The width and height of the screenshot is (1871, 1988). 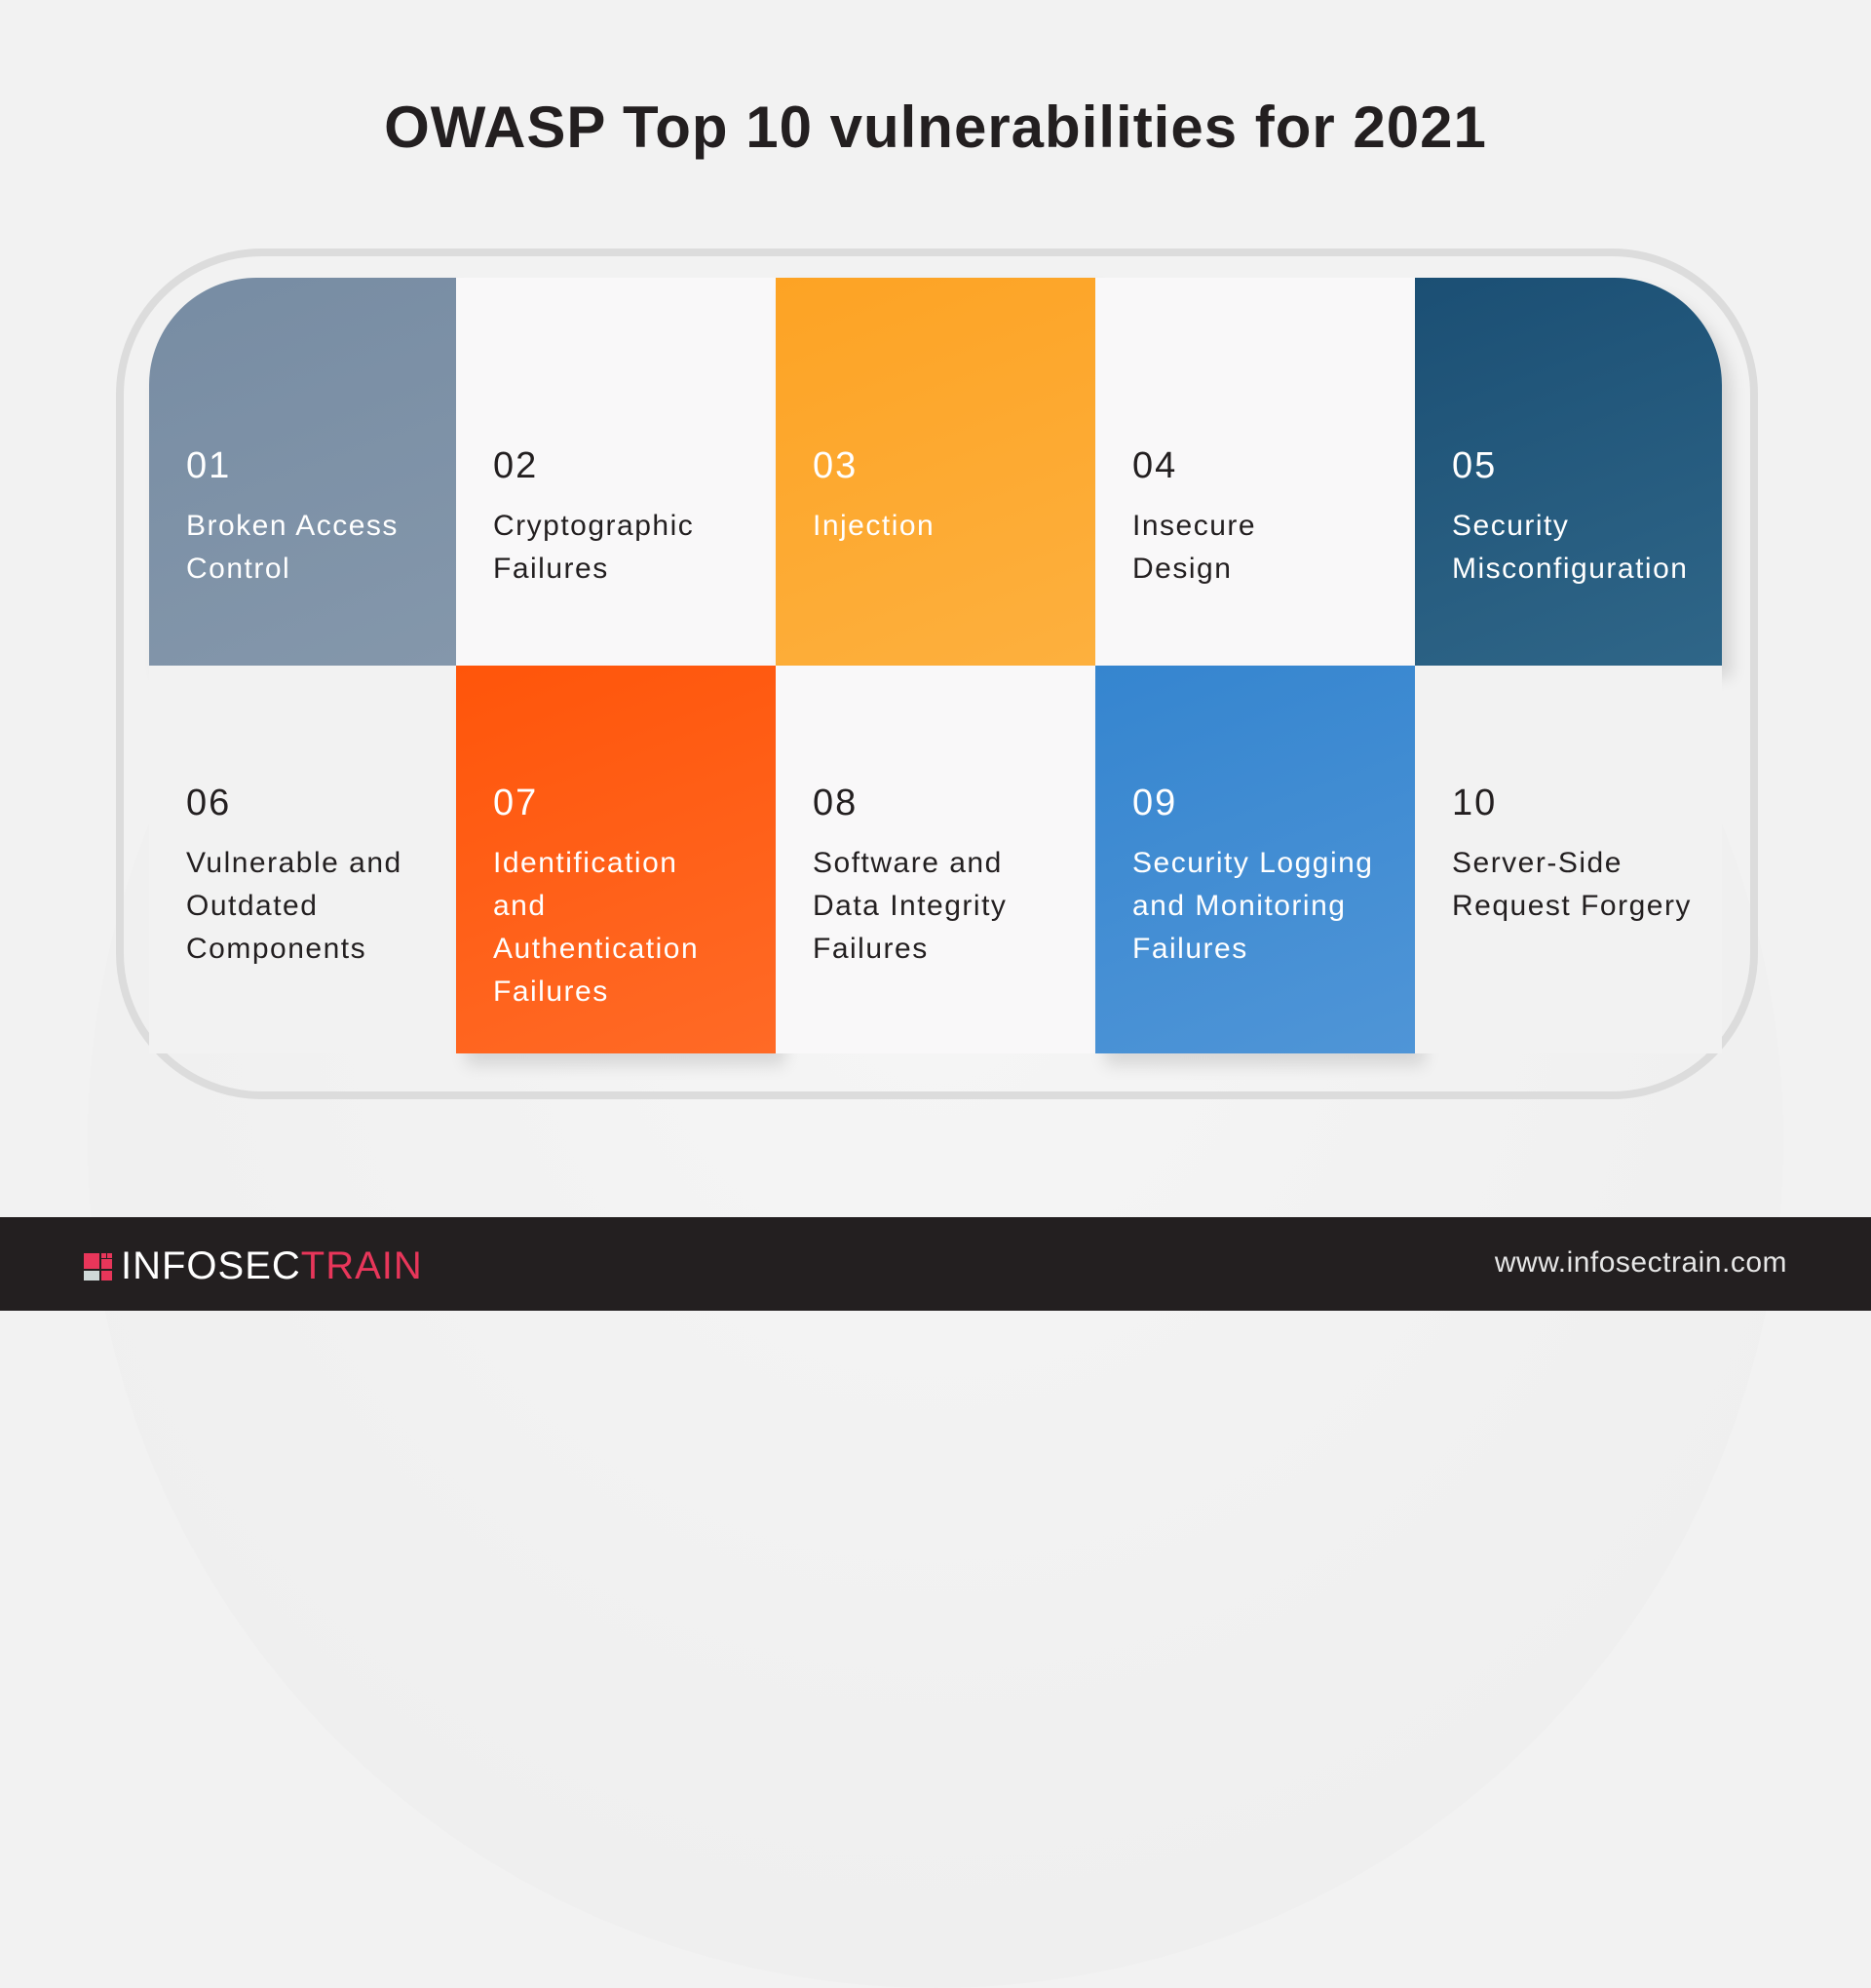 What do you see at coordinates (1570, 569) in the screenshot?
I see `card-label-line: Misconfiguration` at bounding box center [1570, 569].